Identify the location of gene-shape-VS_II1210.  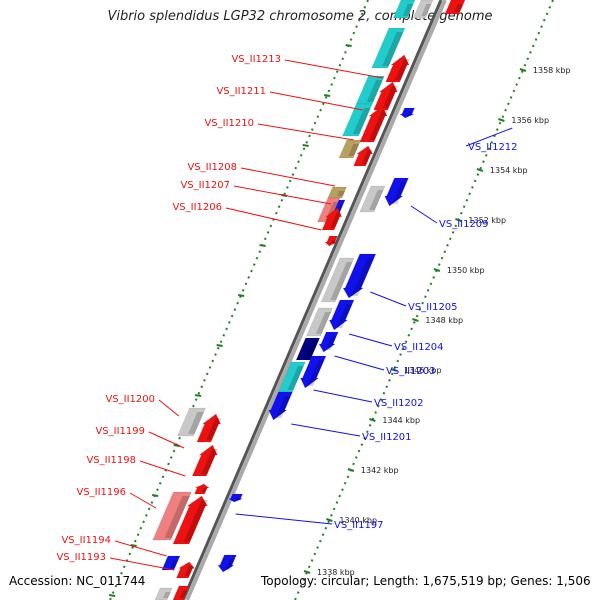
(373, 124).